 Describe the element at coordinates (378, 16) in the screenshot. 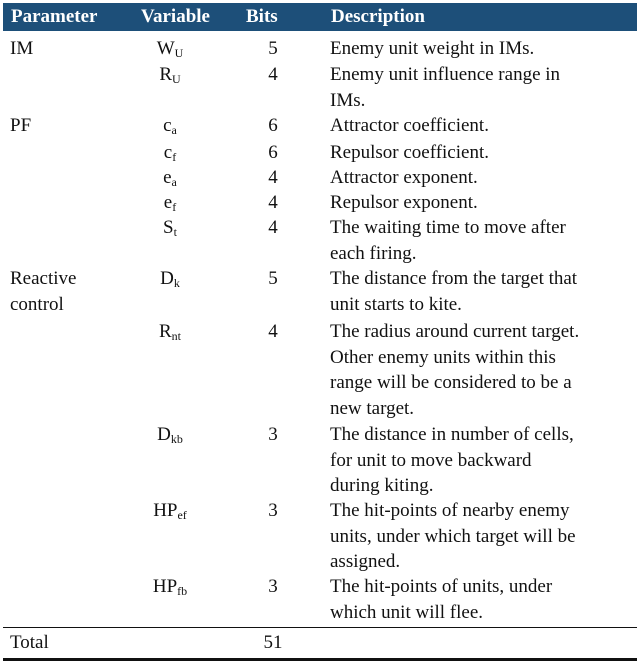

I see `header-description: Description` at that location.